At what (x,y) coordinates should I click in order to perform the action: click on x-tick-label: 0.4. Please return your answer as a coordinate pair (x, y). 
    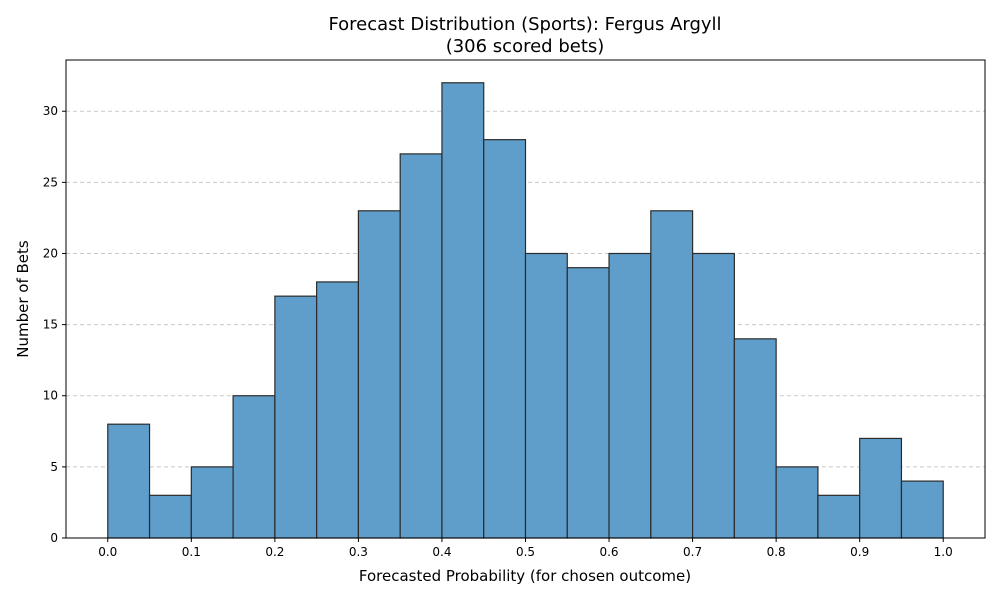
    Looking at the image, I should click on (441, 552).